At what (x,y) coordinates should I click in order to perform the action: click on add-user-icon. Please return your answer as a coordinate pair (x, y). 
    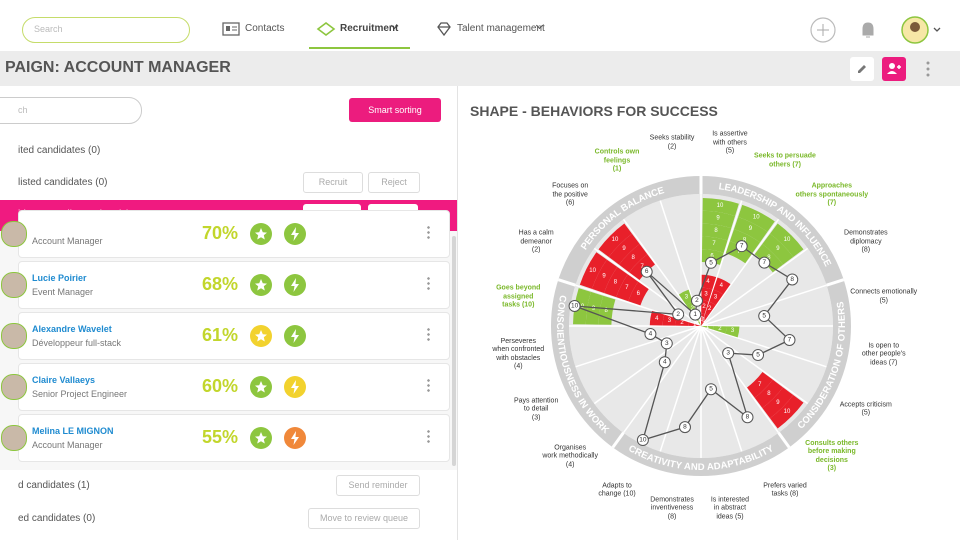
    Looking at the image, I should click on (894, 68).